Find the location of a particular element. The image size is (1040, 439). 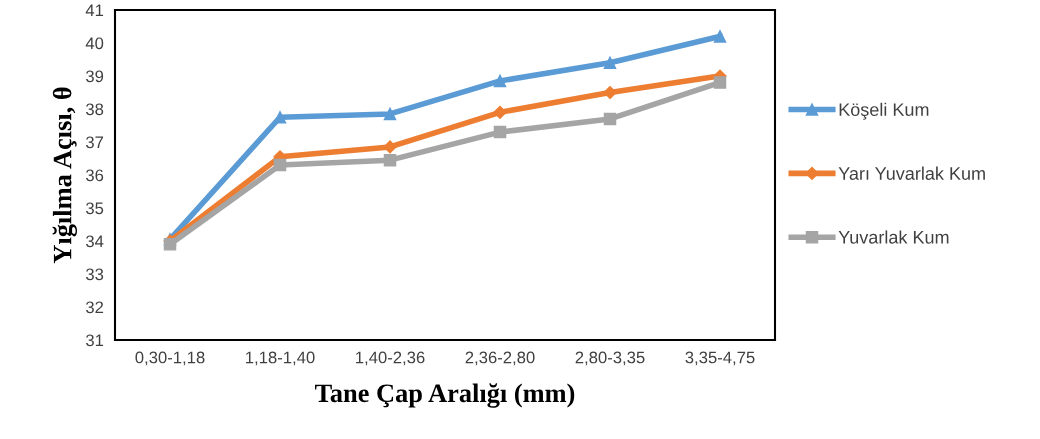

y-axis-title: Yığılma Açısı, θ is located at coordinates (65, 175).